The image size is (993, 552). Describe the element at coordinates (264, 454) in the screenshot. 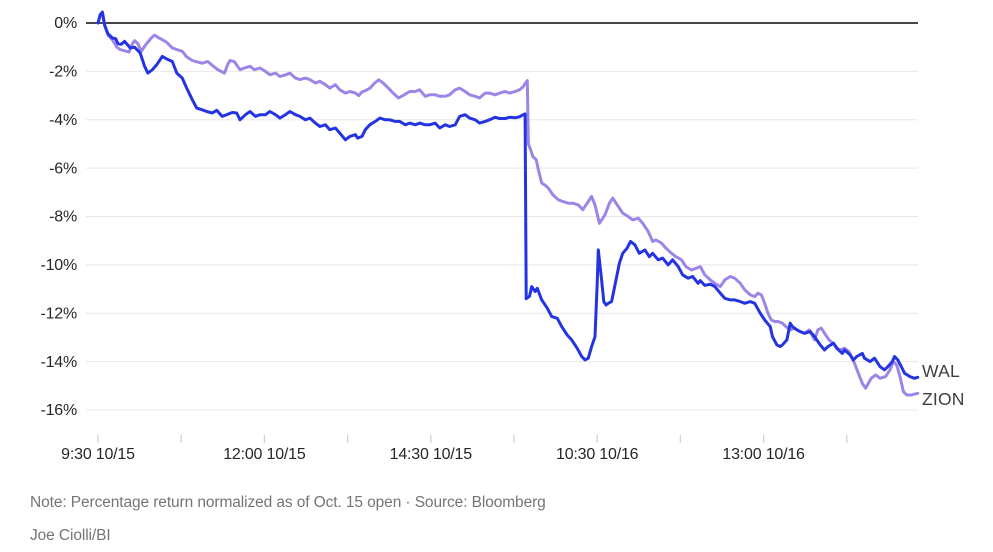

I see `x-axis-label: 12:00 10/15` at that location.